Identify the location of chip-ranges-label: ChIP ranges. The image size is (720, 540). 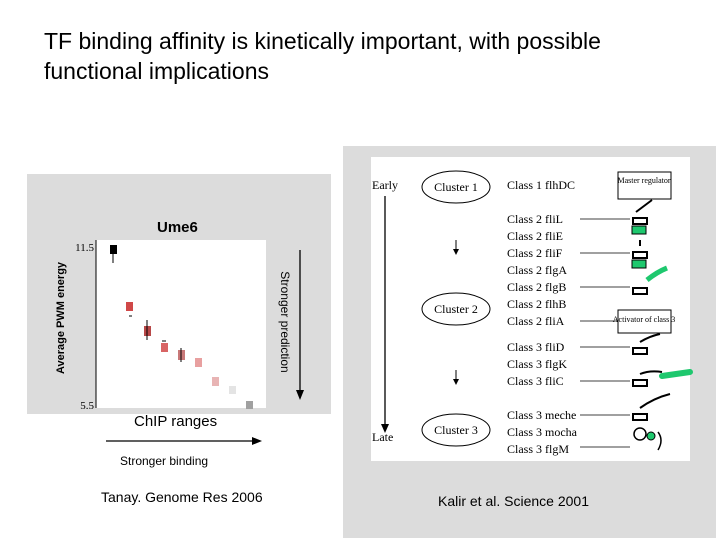
(176, 421).